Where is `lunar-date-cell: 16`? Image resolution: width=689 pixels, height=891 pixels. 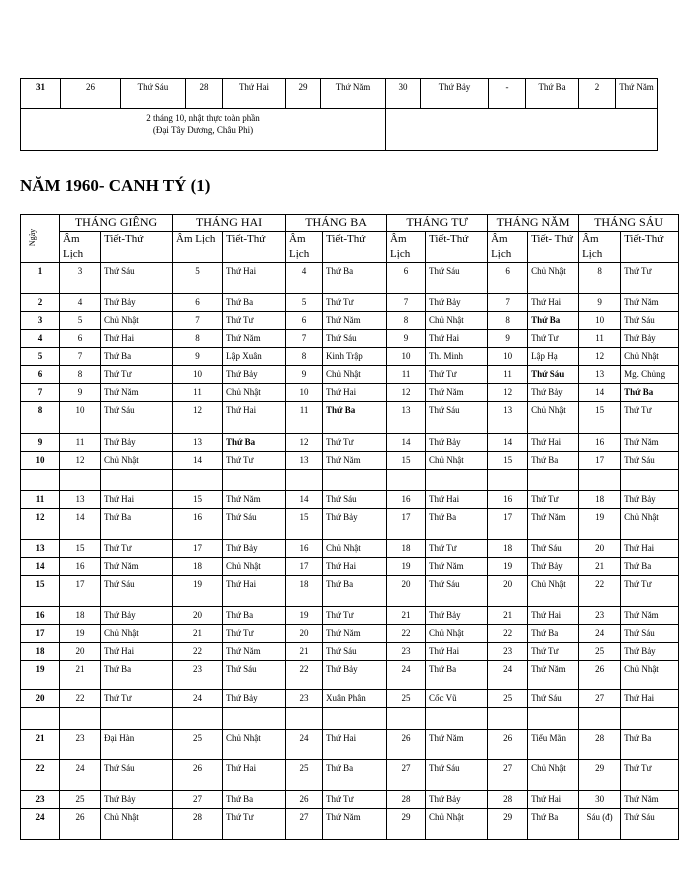
lunar-date-cell: 16 is located at coordinates (198, 524).